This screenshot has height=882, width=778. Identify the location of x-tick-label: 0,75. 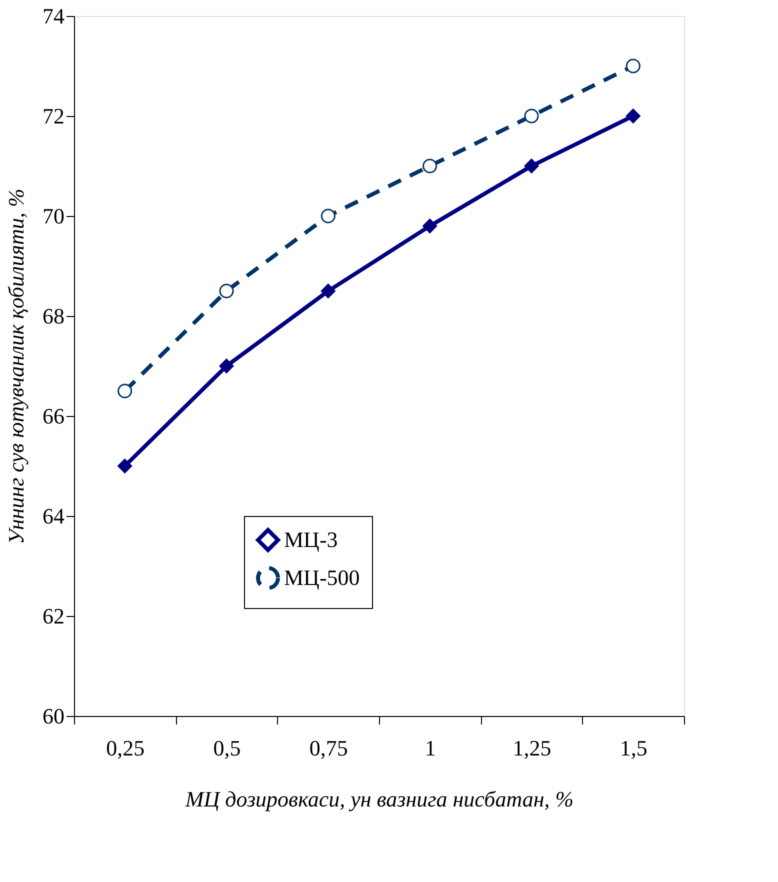
(328, 748).